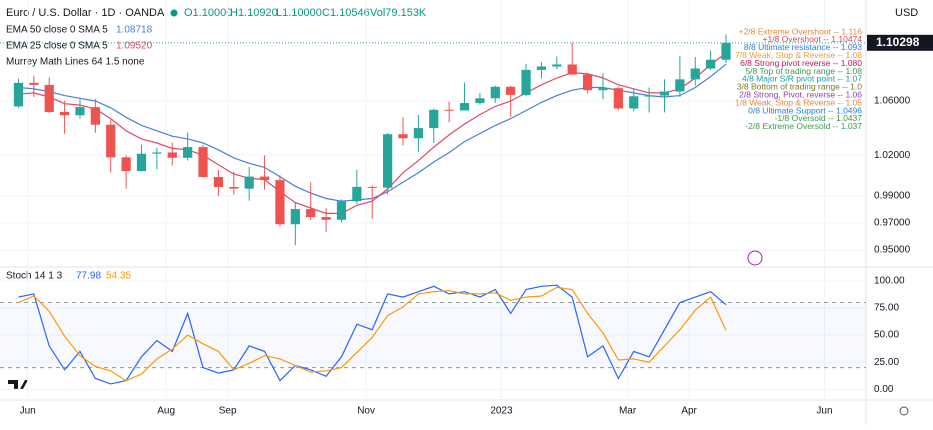  What do you see at coordinates (628, 411) in the screenshot?
I see `x-tick-label: Mar` at bounding box center [628, 411].